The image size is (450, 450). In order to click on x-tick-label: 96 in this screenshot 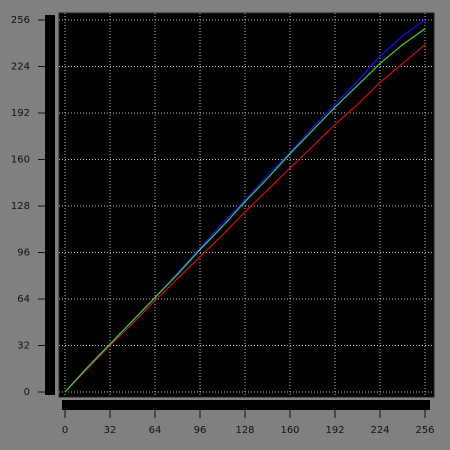, I will do `click(200, 430)`.